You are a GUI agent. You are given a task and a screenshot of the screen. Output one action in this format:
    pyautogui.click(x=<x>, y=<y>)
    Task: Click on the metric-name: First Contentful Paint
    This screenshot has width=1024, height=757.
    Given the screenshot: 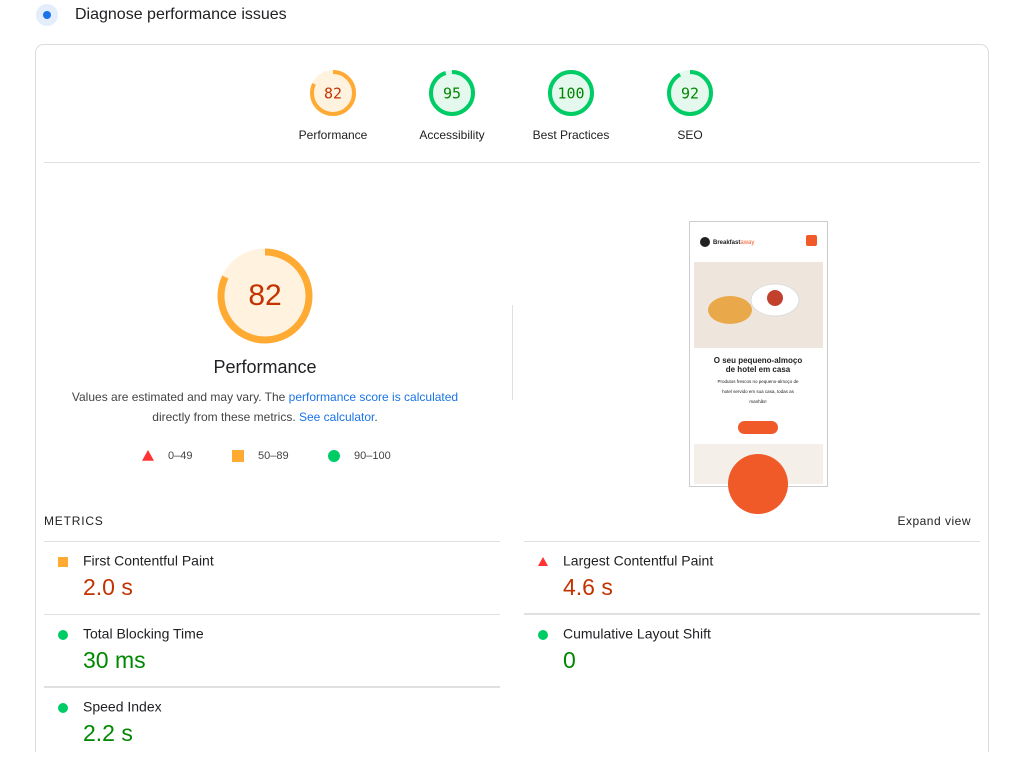 What is the action you would take?
    pyautogui.click(x=148, y=561)
    